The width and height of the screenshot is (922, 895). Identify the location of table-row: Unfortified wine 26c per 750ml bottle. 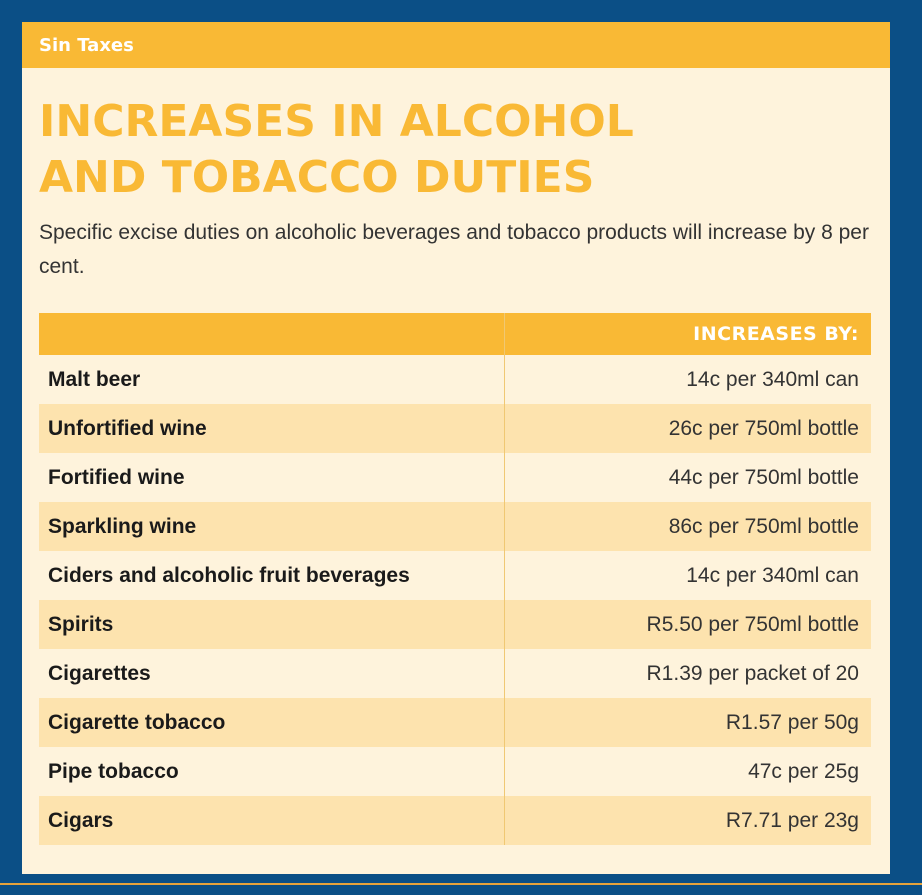
(455, 428).